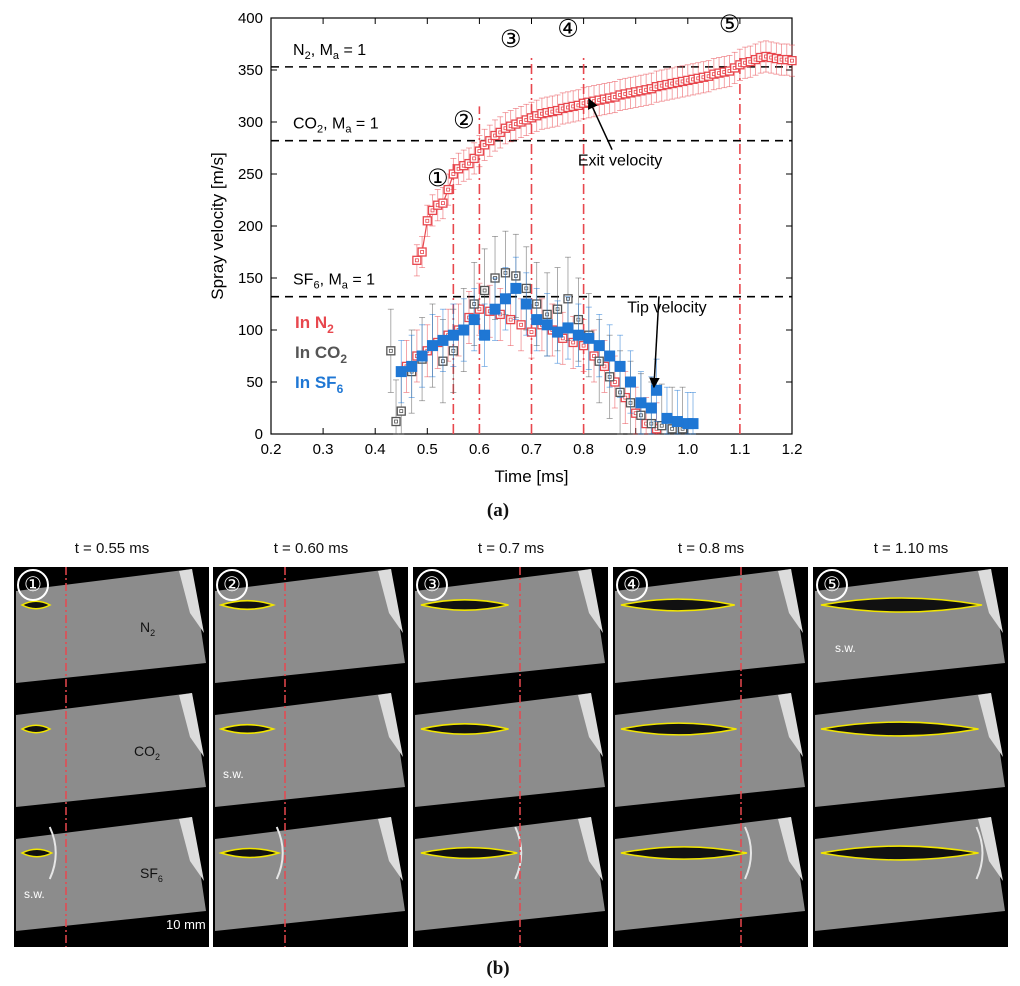 Image resolution: width=1020 pixels, height=986 pixels. What do you see at coordinates (711, 548) in the screenshot?
I see `panel-time-label: t = 0.8 ms` at bounding box center [711, 548].